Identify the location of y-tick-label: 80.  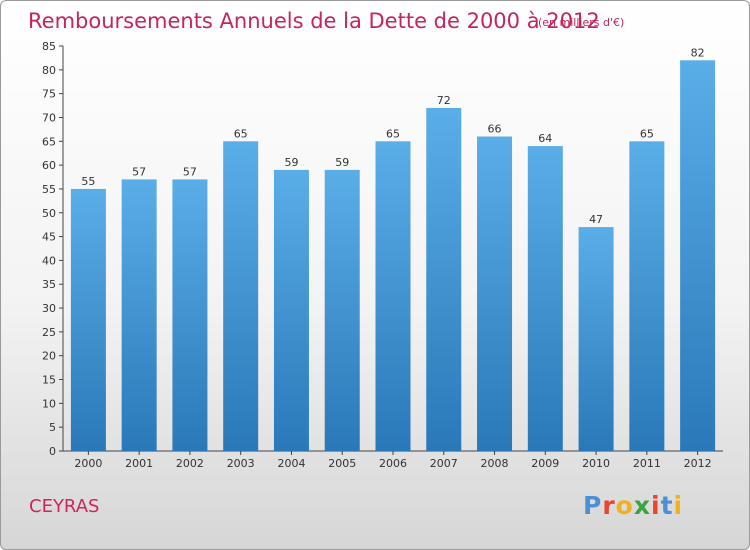
(49, 70).